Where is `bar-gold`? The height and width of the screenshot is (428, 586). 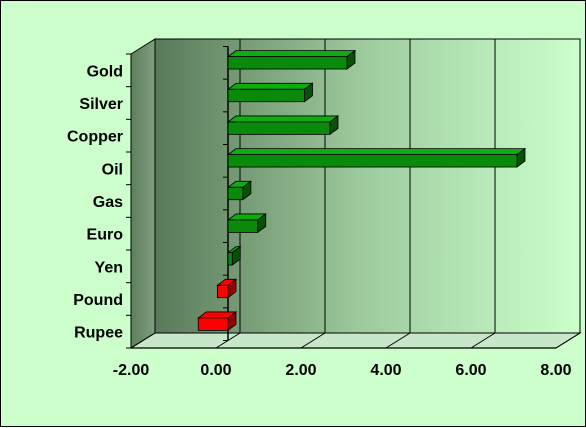 bar-gold is located at coordinates (291, 59).